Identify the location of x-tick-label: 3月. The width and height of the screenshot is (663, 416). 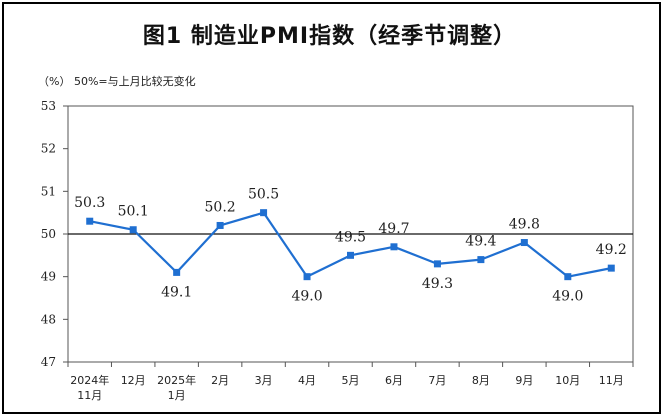
(264, 380).